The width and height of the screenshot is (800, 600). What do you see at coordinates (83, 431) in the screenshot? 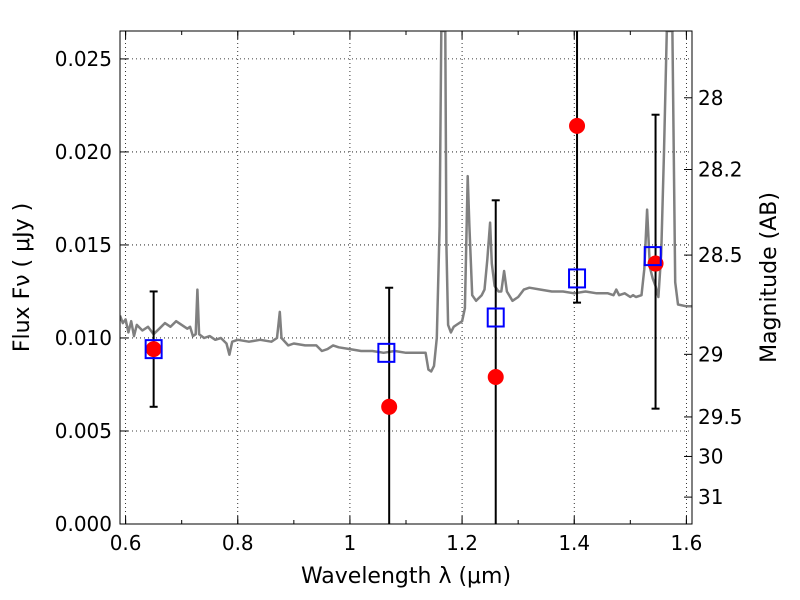
I see `y-tick-label: 0.005` at bounding box center [83, 431].